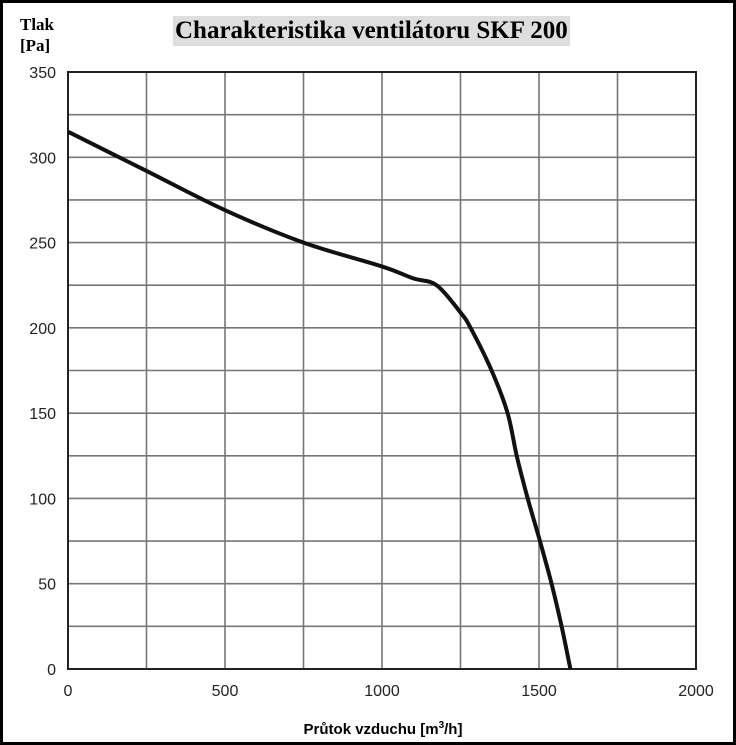  What do you see at coordinates (42, 329) in the screenshot?
I see `y-tick-label: 200` at bounding box center [42, 329].